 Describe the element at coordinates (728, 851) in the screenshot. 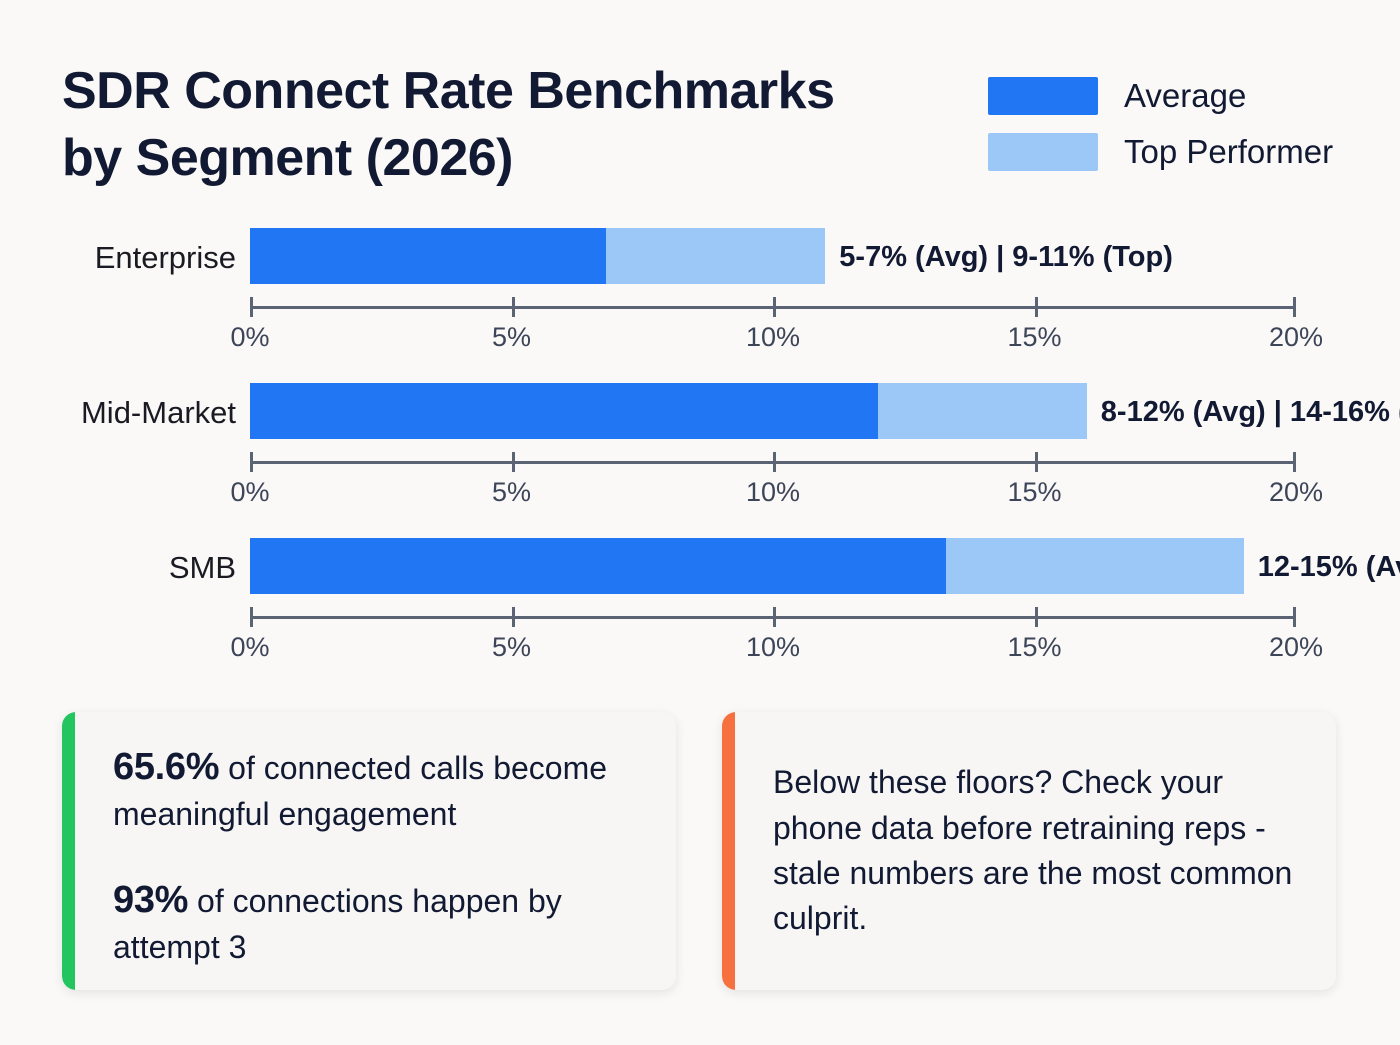

I see `note-card-accent-bar` at that location.